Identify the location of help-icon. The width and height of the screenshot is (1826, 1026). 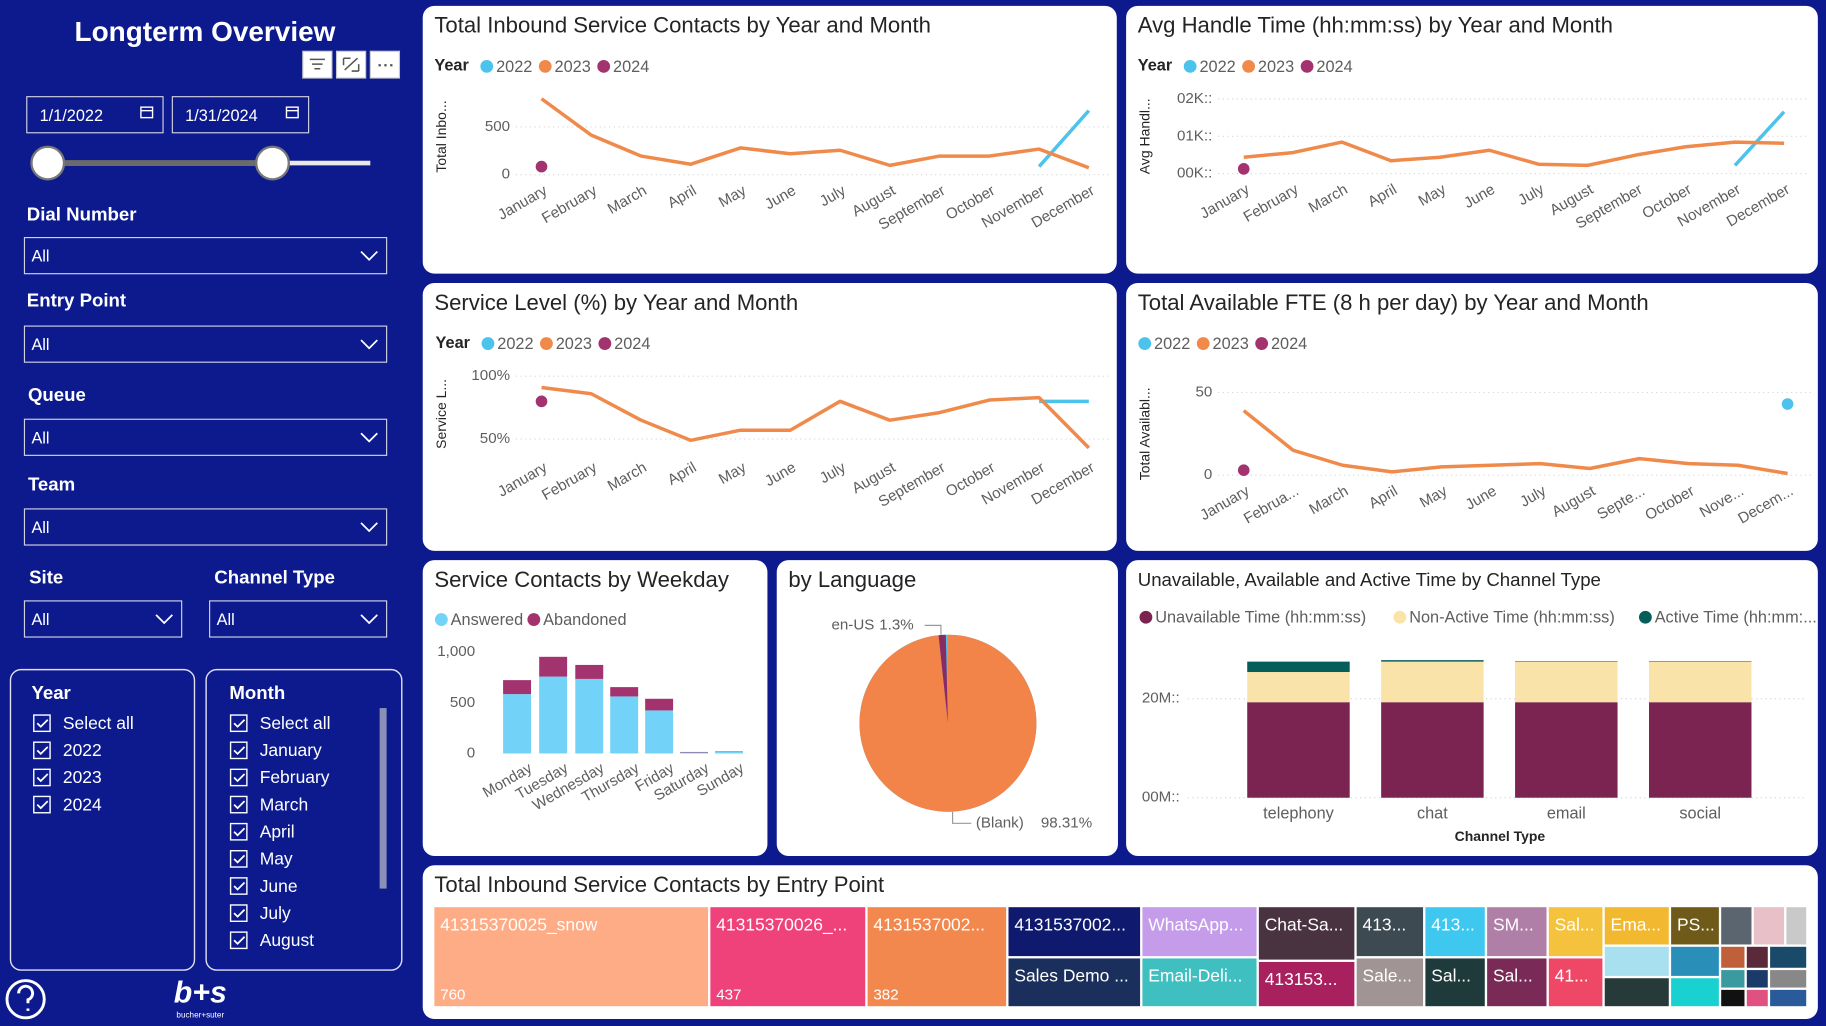
(25, 999).